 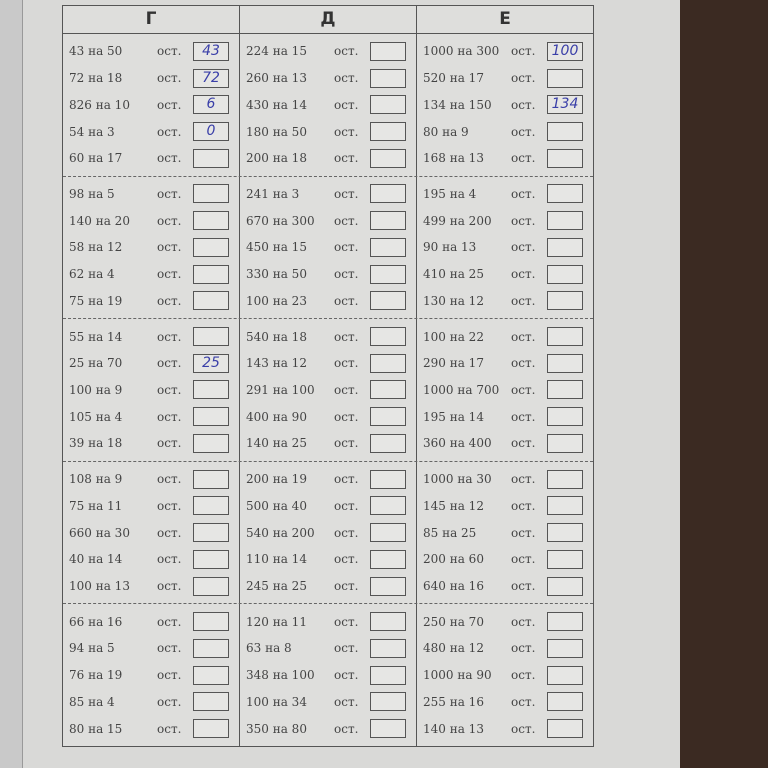 What do you see at coordinates (565, 105) in the screenshot?
I see `answer-box: 134` at bounding box center [565, 105].